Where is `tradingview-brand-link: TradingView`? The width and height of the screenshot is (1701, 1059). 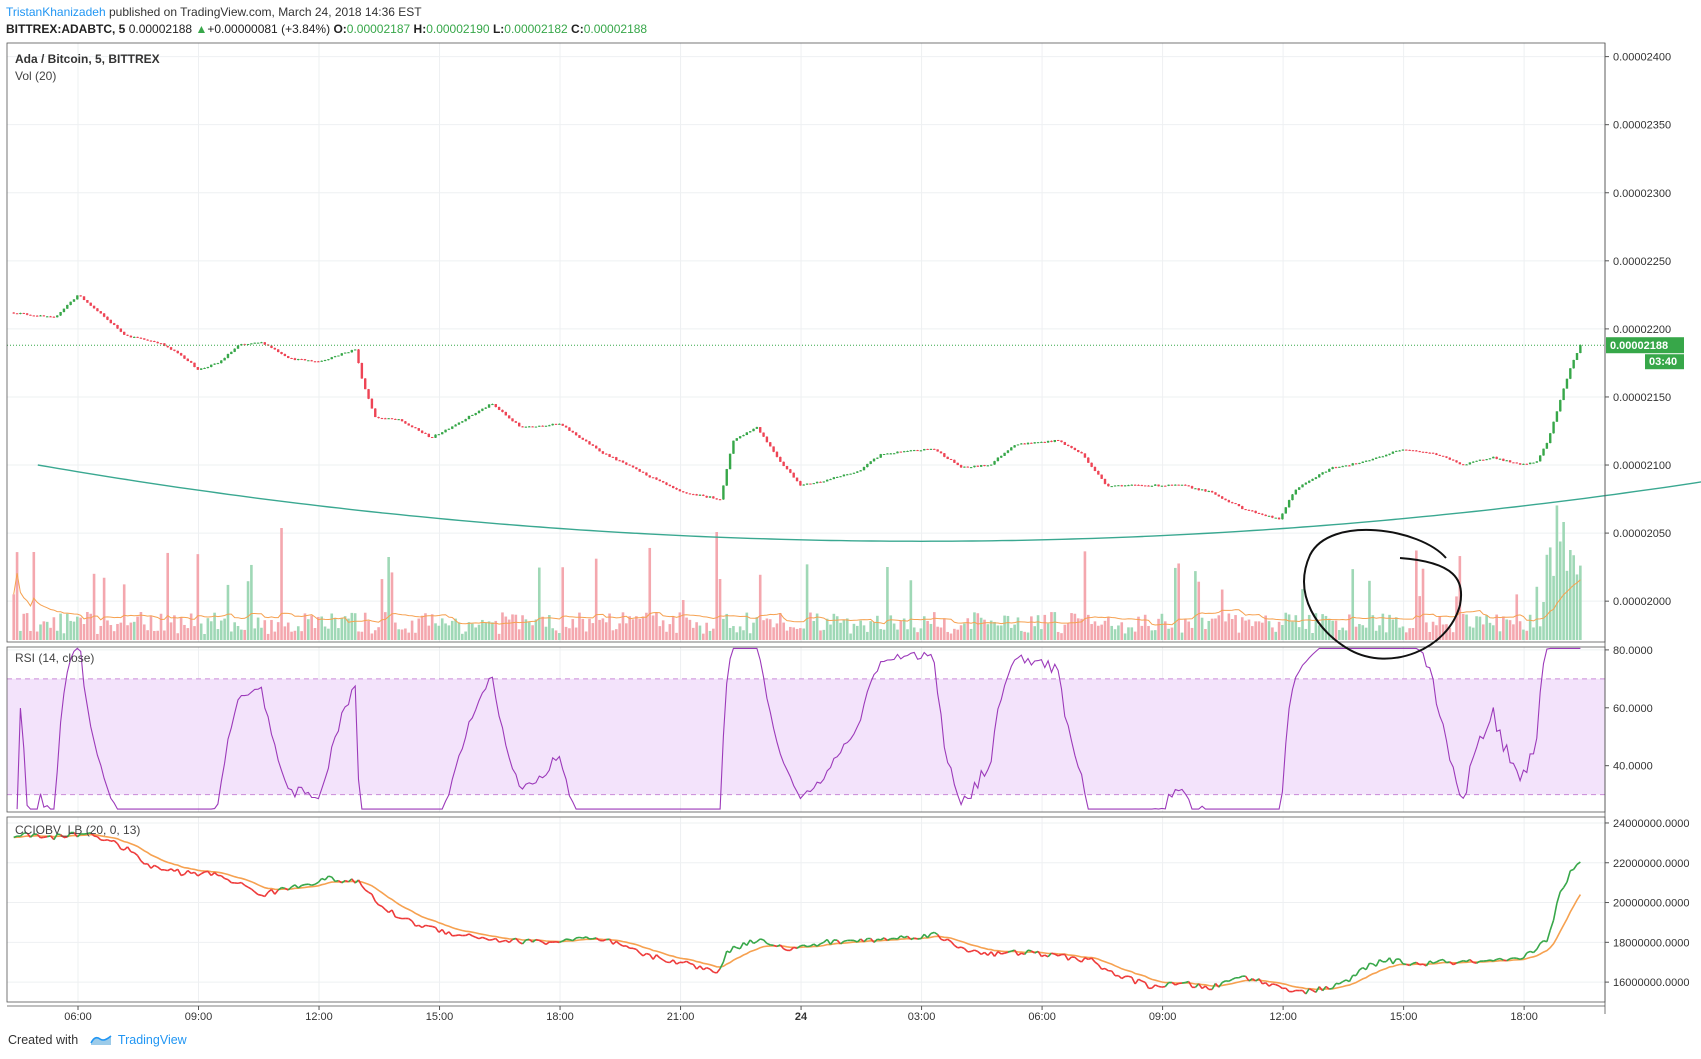 tradingview-brand-link: TradingView is located at coordinates (152, 1040).